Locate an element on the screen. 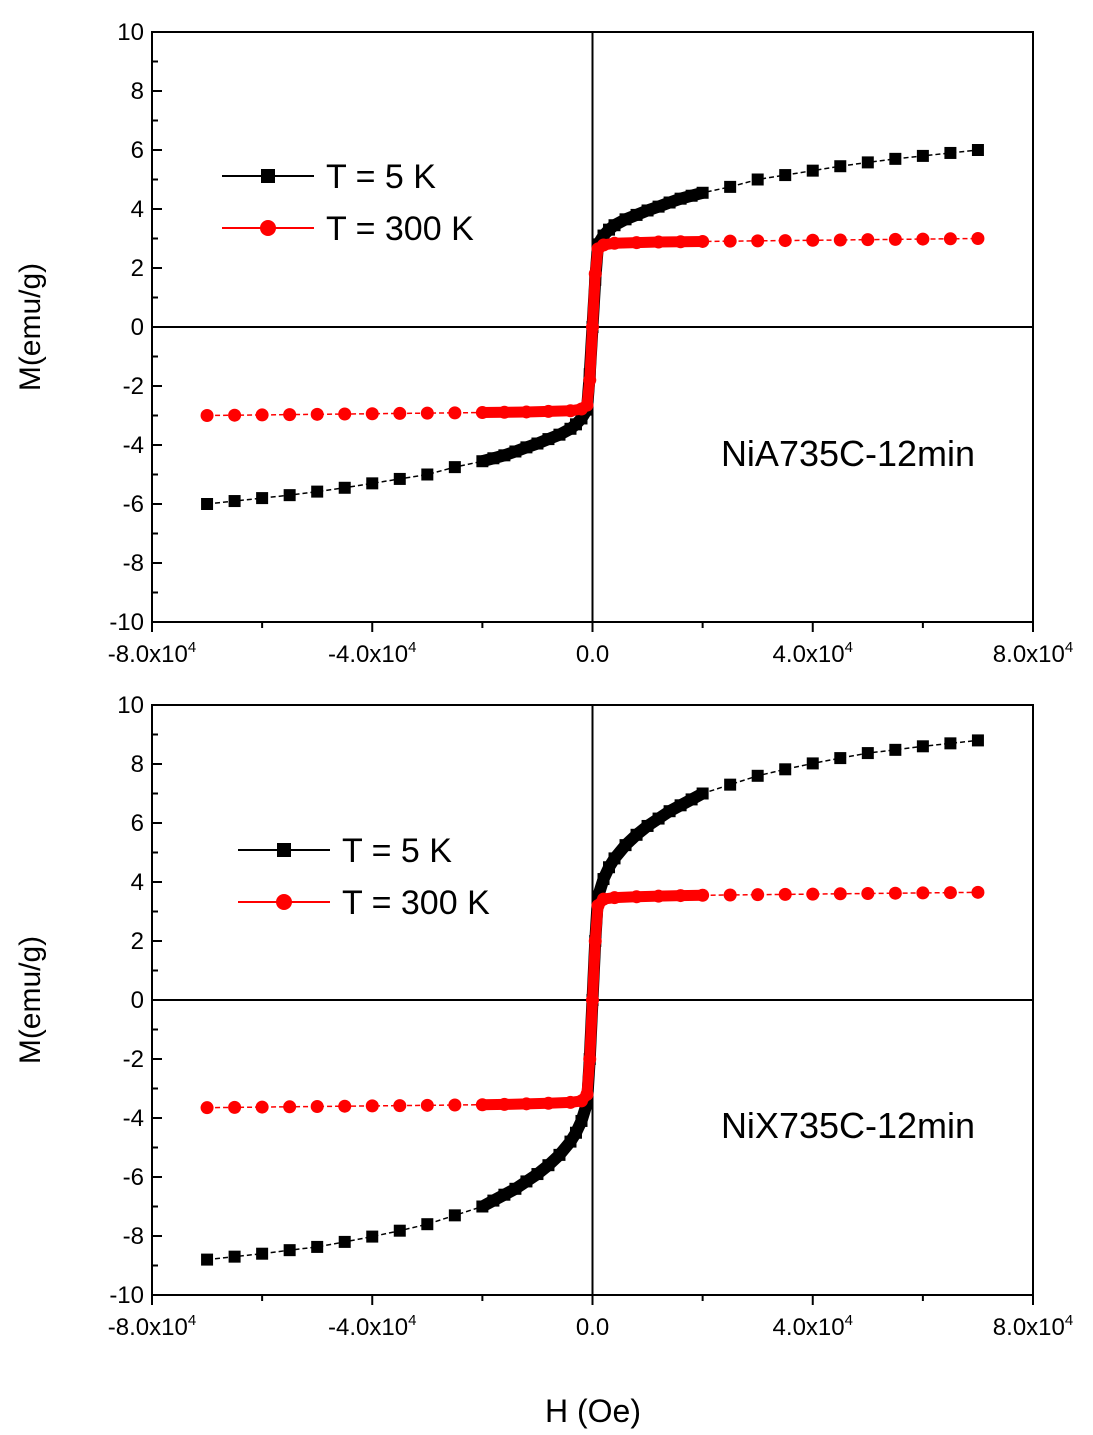 The image size is (1093, 1435). y-tick-label: 10 is located at coordinates (130, 705).